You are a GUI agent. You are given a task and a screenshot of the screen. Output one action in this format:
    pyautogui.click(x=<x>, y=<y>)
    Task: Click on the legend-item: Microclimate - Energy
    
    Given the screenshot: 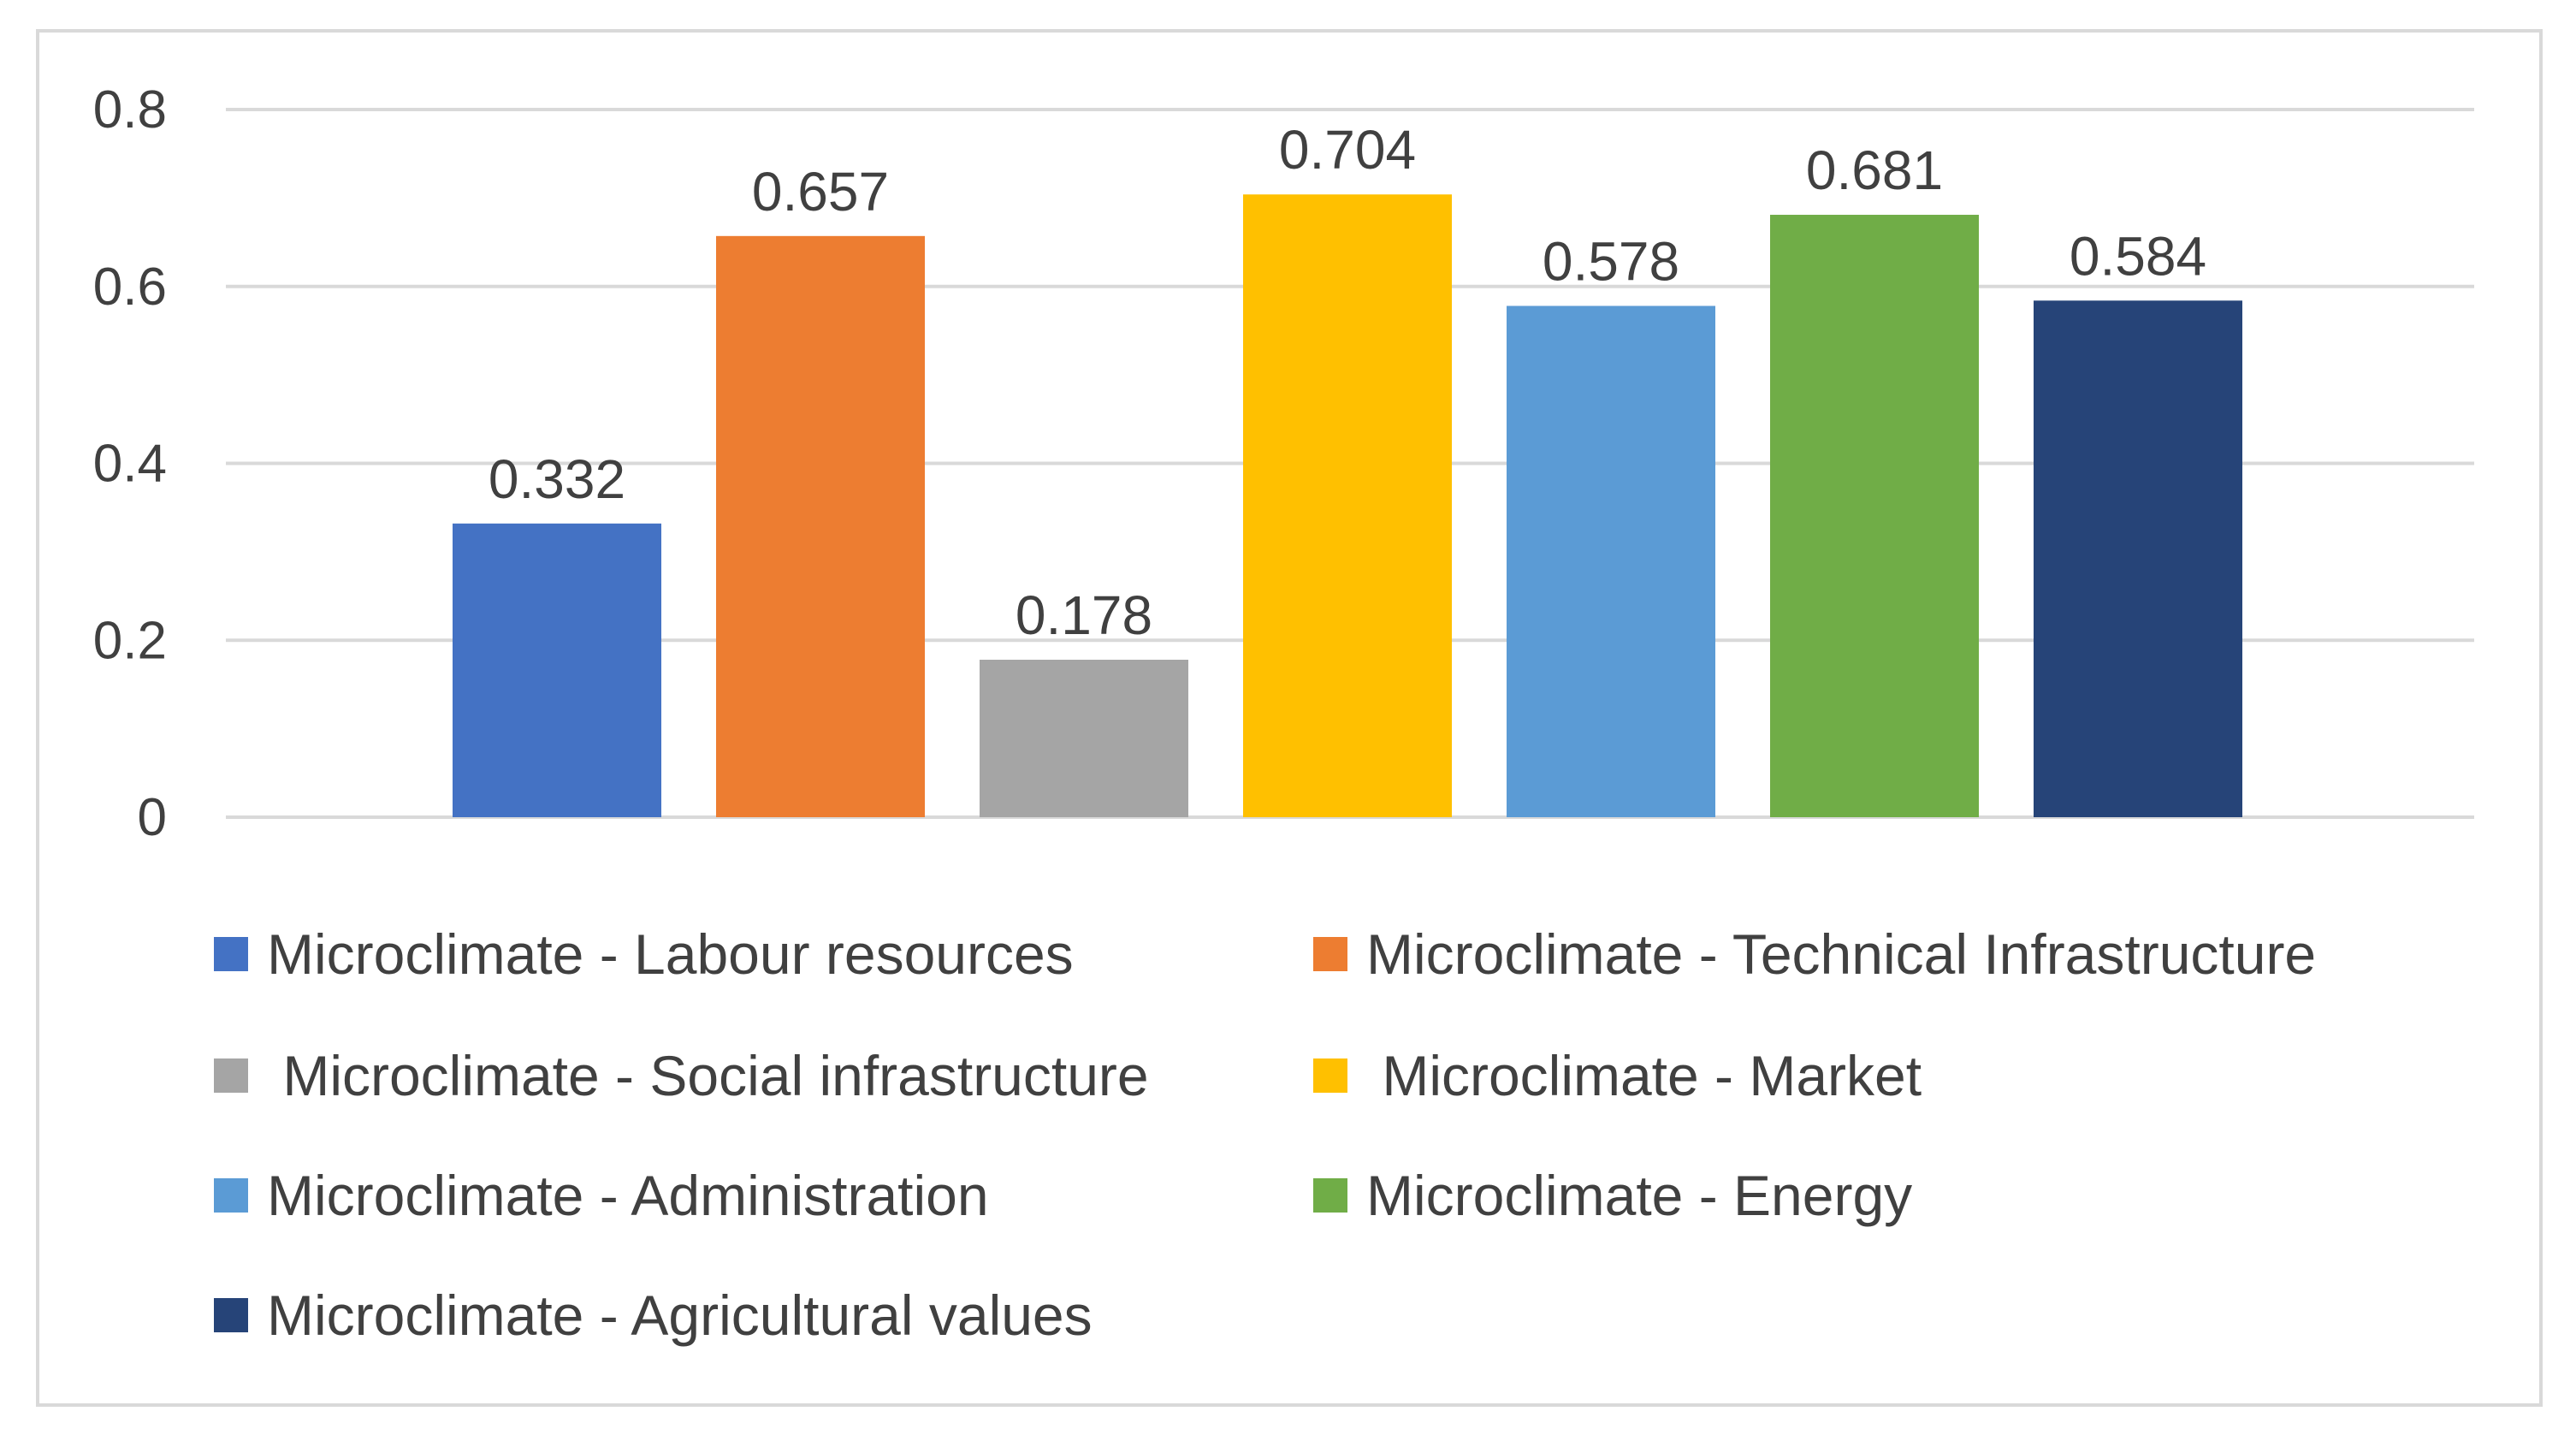 What is the action you would take?
    pyautogui.click(x=1612, y=1195)
    